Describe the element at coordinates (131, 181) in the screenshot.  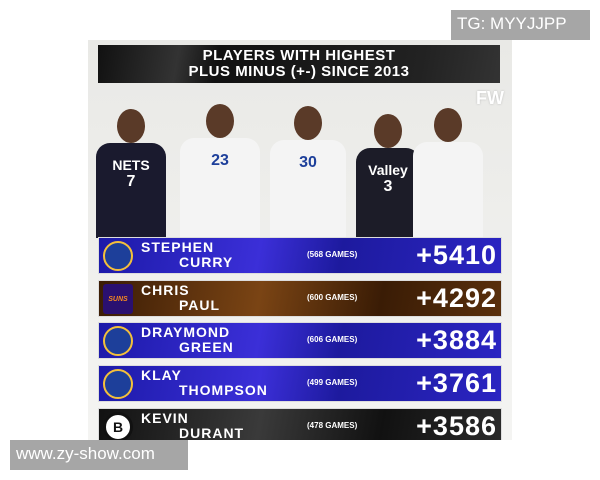
I see `jersey-number: 7` at that location.